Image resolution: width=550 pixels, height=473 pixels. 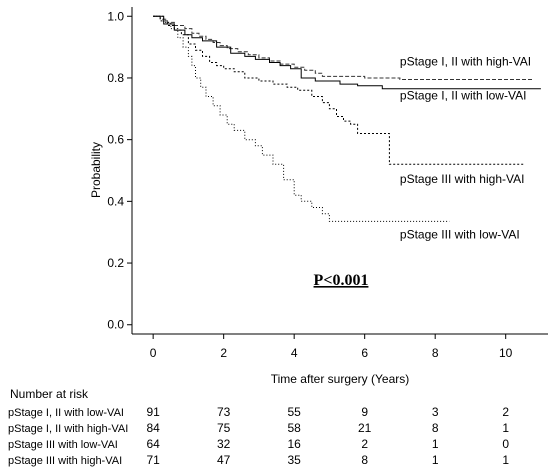 What do you see at coordinates (364, 353) in the screenshot?
I see `x-tick-label: 6` at bounding box center [364, 353].